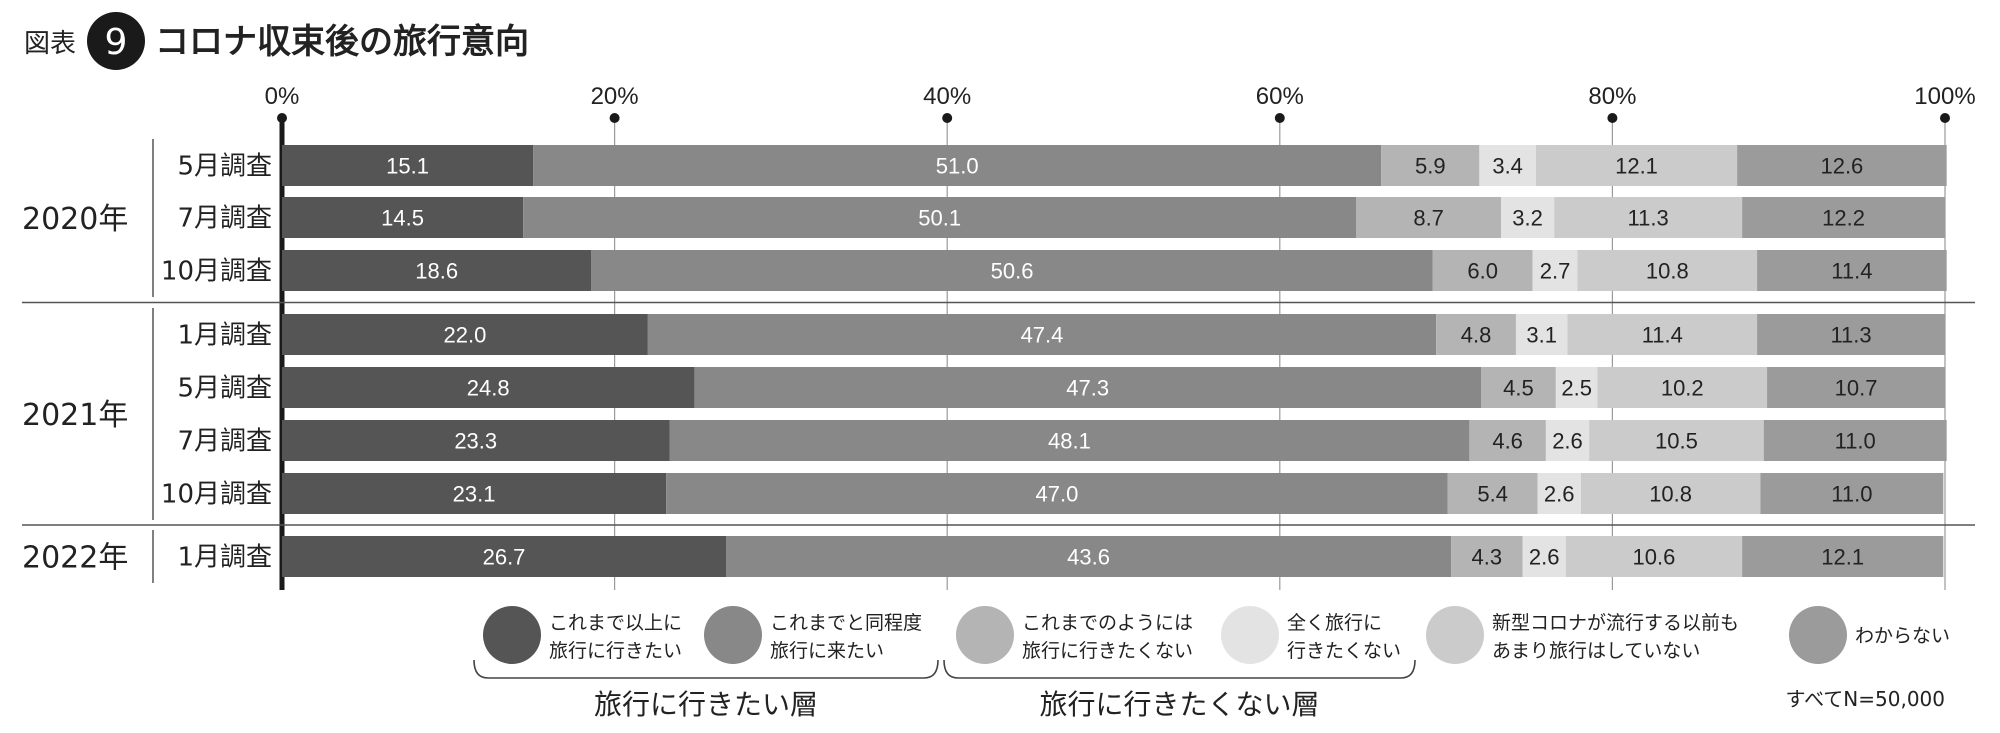 This screenshot has height=733, width=2000. I want to click on data-label: 47.4, so click(1042, 335).